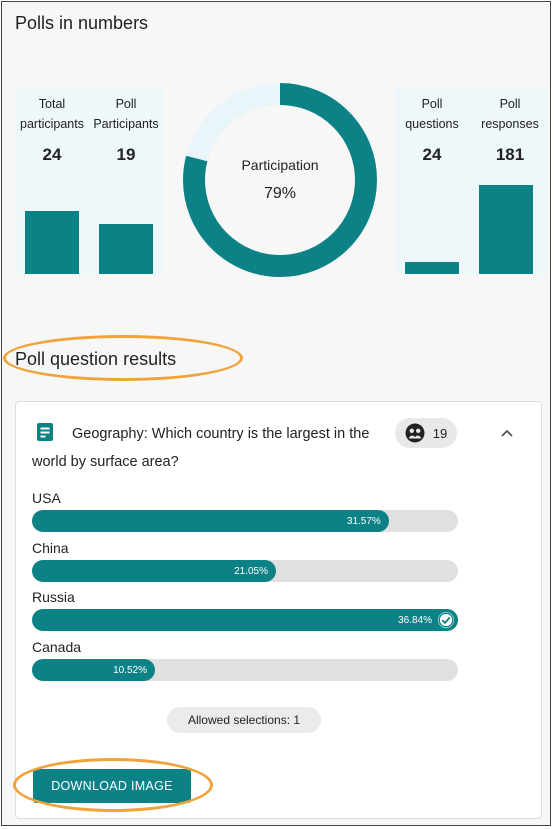  I want to click on option-percent: 21.05%, so click(251, 571).